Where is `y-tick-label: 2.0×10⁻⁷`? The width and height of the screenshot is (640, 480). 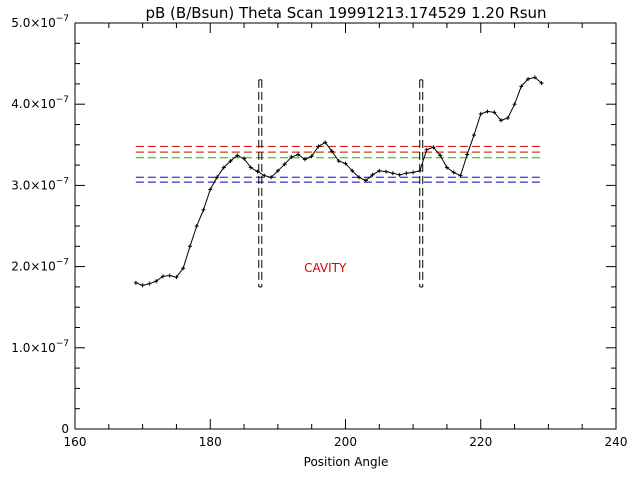 y-tick-label: 2.0×10⁻⁷ is located at coordinates (40, 266).